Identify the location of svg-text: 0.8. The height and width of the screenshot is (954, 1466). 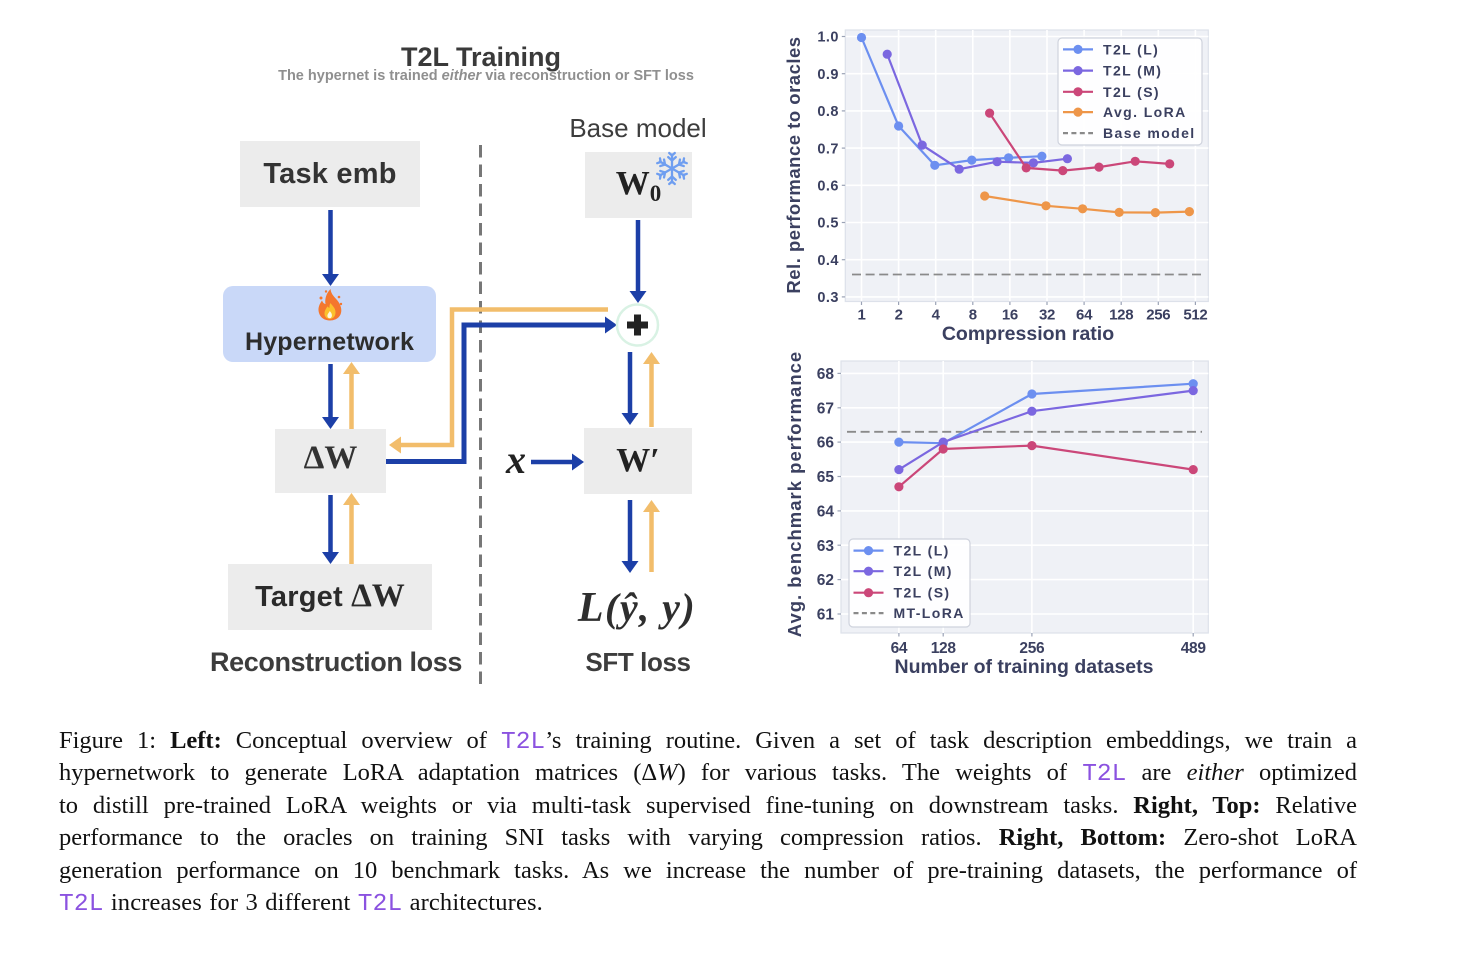
(828, 112).